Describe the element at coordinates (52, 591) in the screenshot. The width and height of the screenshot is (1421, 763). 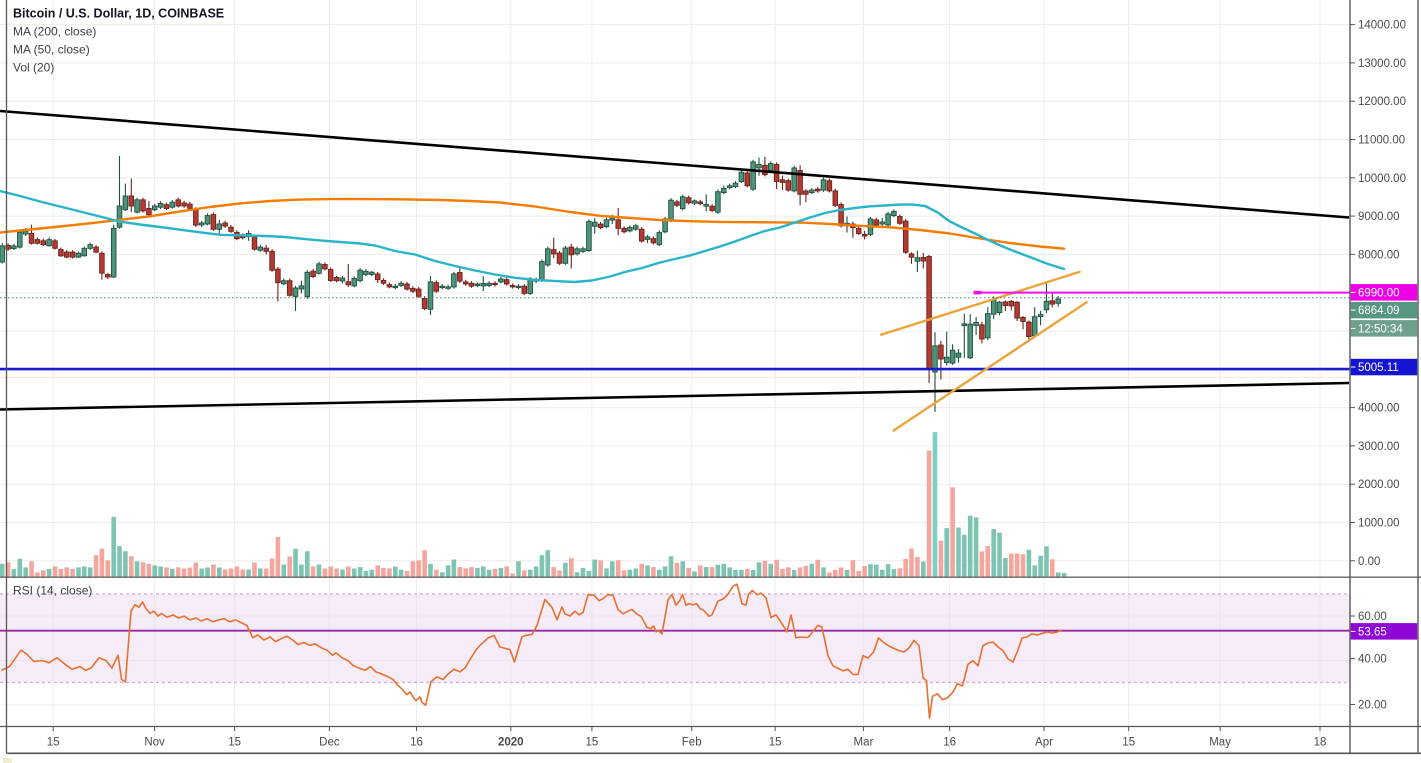
I see `svg-text: RSI (14, close)` at that location.